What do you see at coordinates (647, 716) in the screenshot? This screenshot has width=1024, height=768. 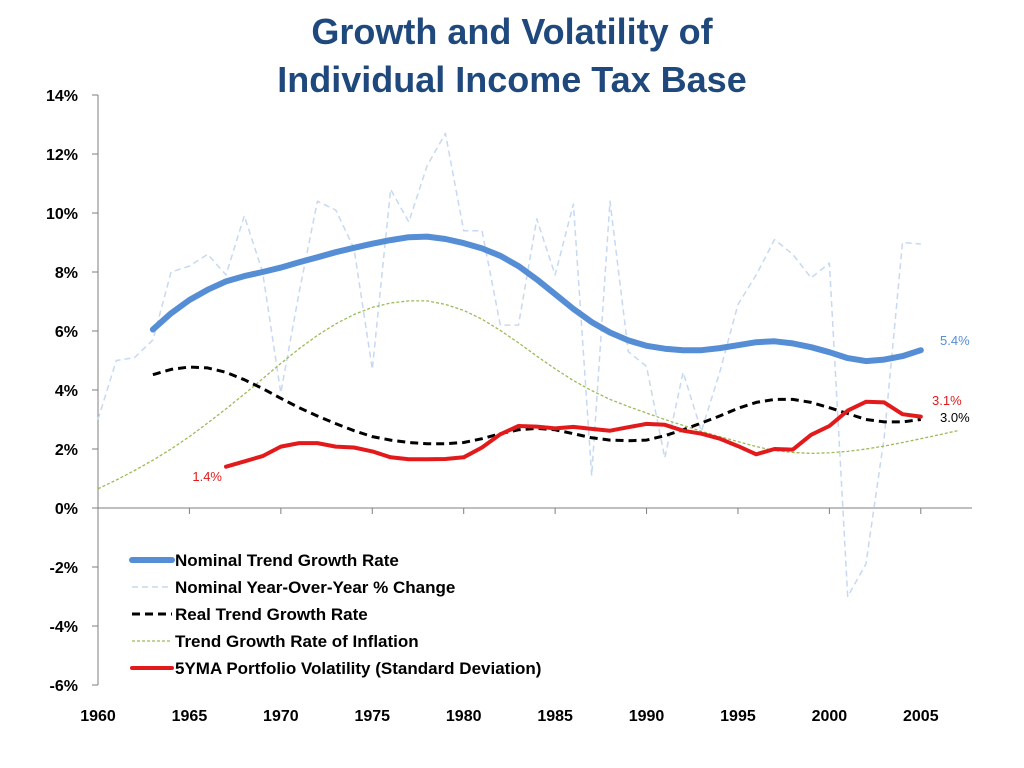 I see `x-tick-label: 1990` at bounding box center [647, 716].